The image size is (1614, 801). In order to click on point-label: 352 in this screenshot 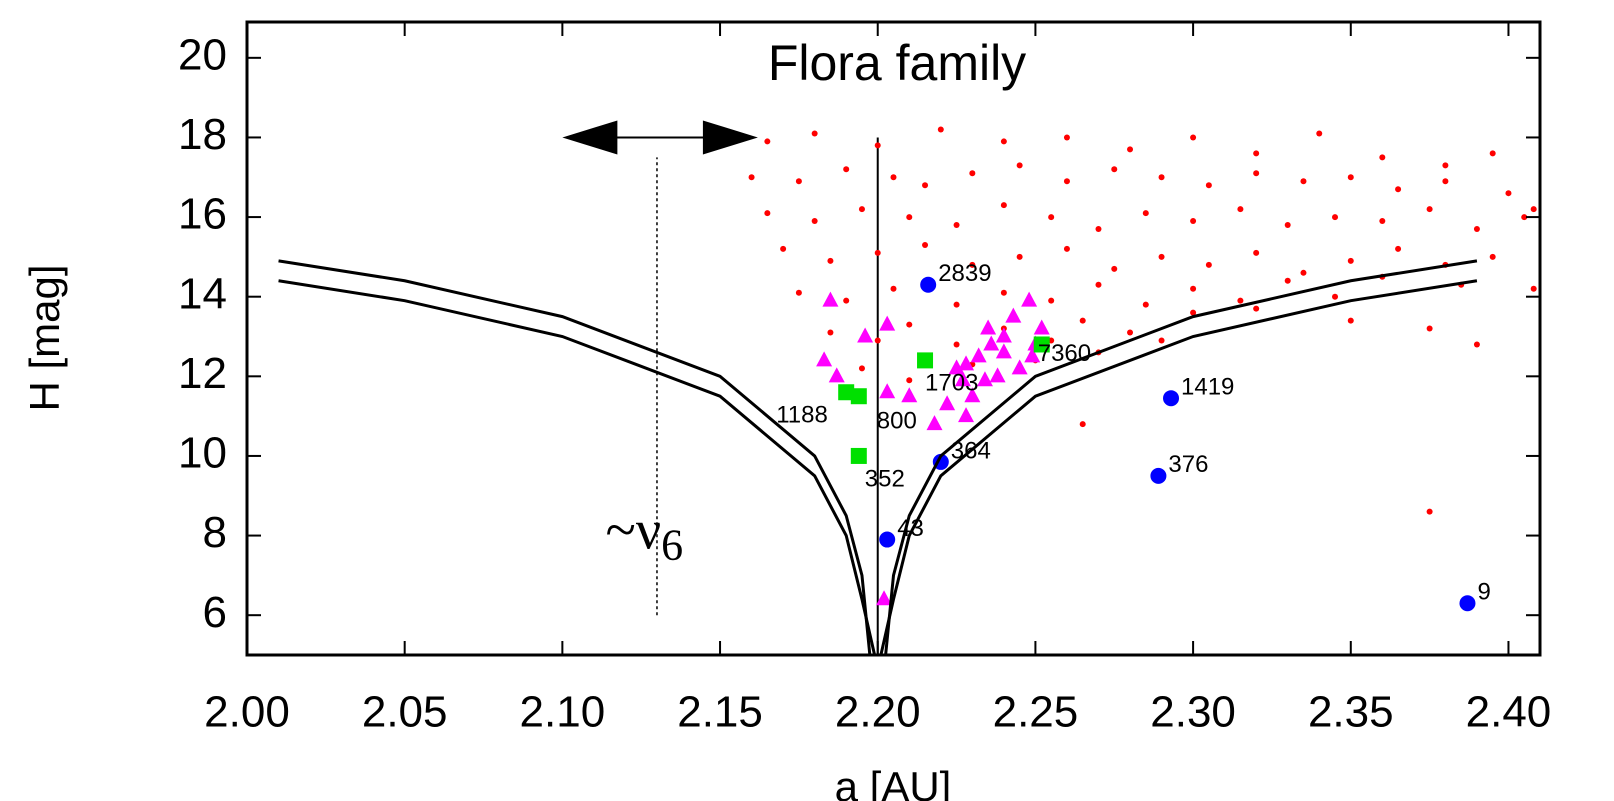, I will do `click(885, 478)`.